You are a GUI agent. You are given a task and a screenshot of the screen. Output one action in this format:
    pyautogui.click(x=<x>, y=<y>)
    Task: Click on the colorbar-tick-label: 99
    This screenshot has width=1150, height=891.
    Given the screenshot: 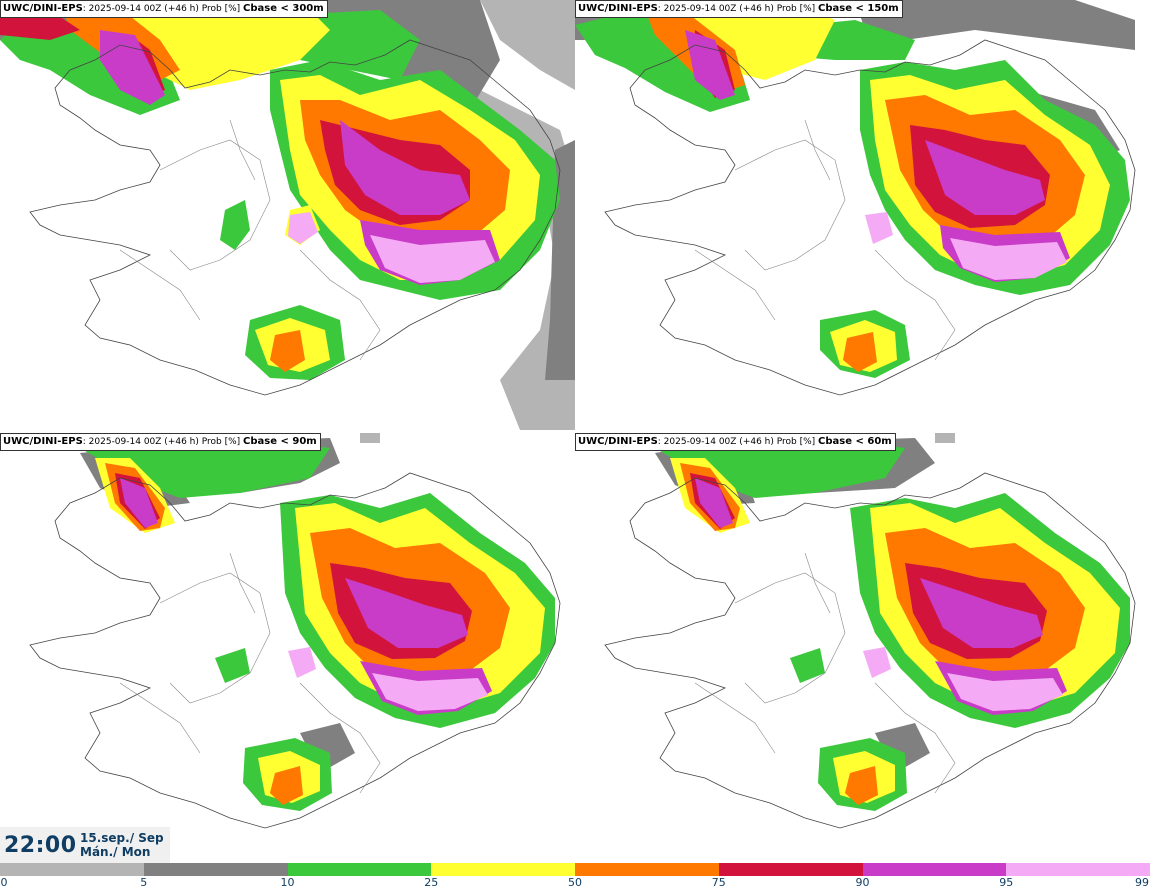 What is the action you would take?
    pyautogui.click(x=1142, y=882)
    